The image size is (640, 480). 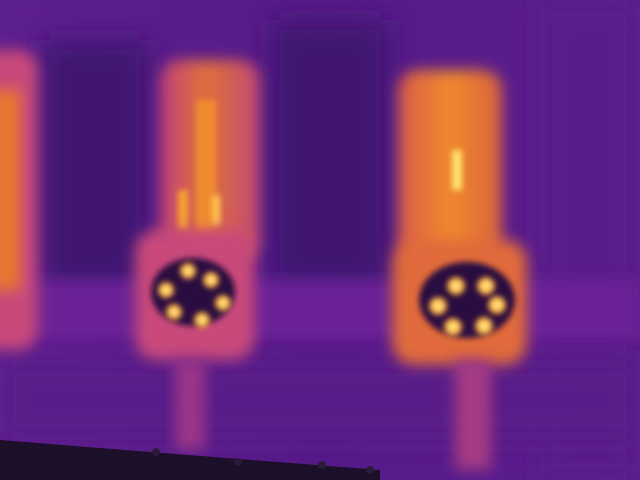 I want to click on dark-recess-center, so click(x=330, y=155).